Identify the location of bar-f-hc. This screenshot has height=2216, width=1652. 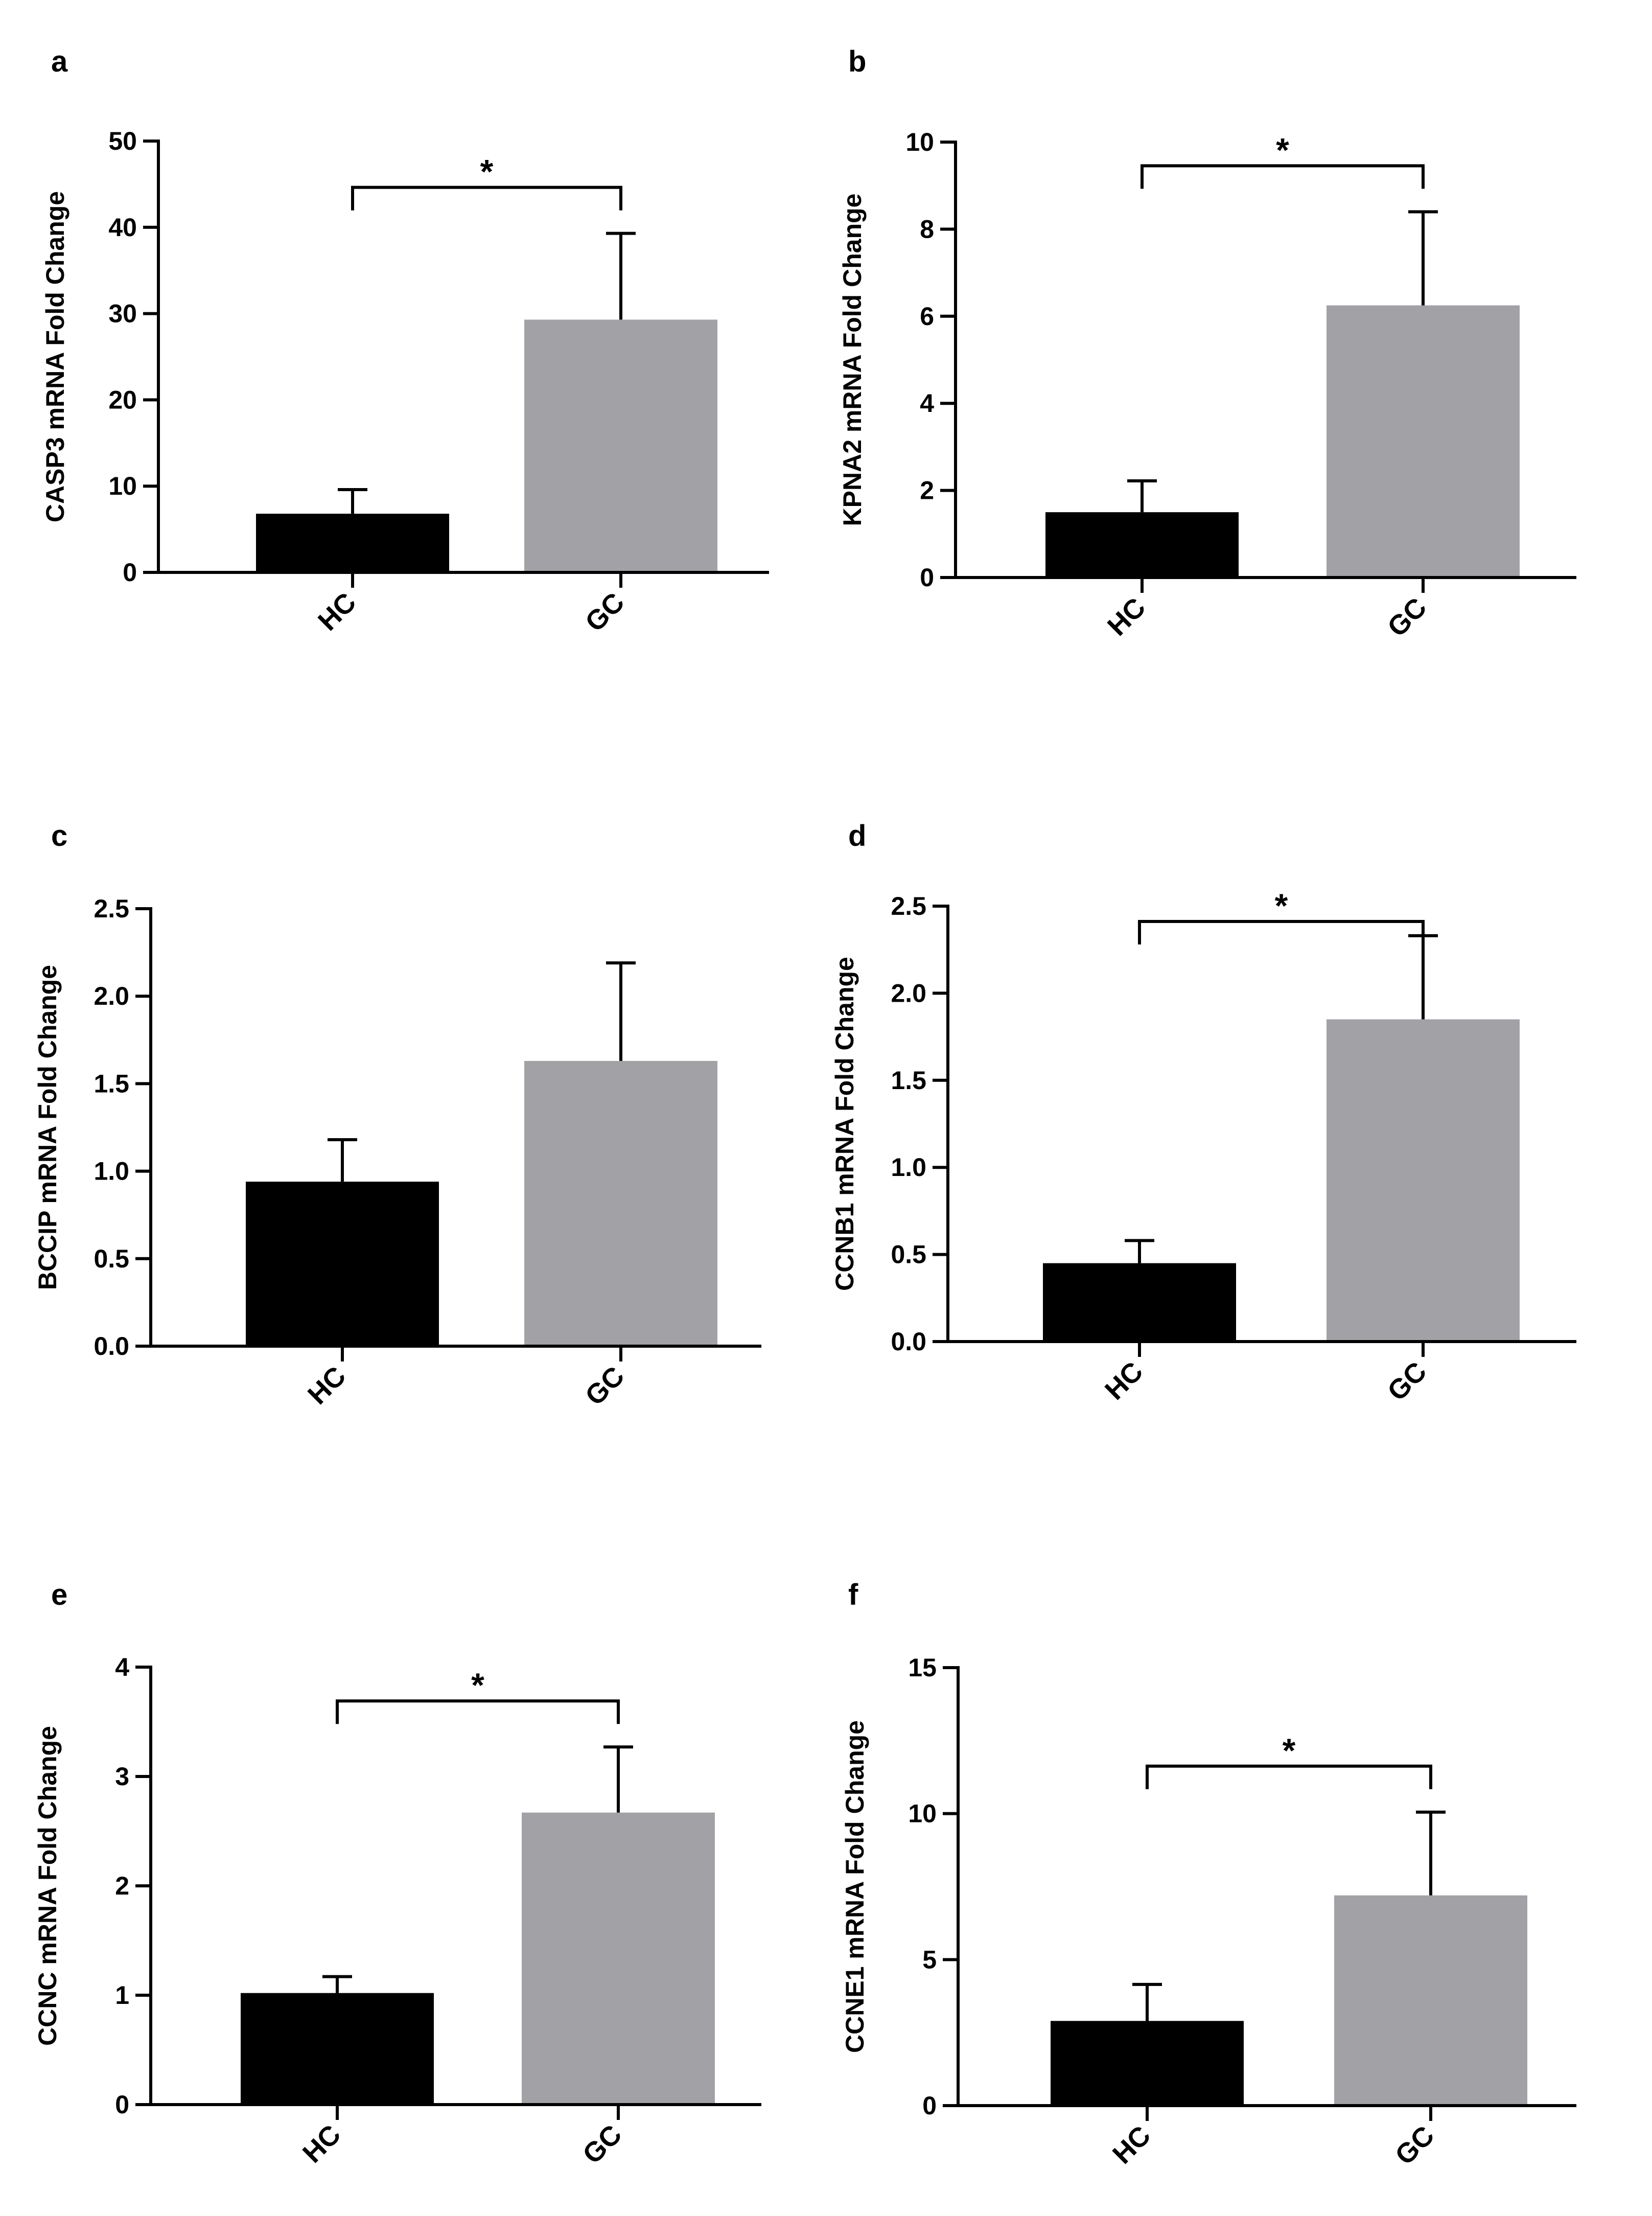
(1147, 2063).